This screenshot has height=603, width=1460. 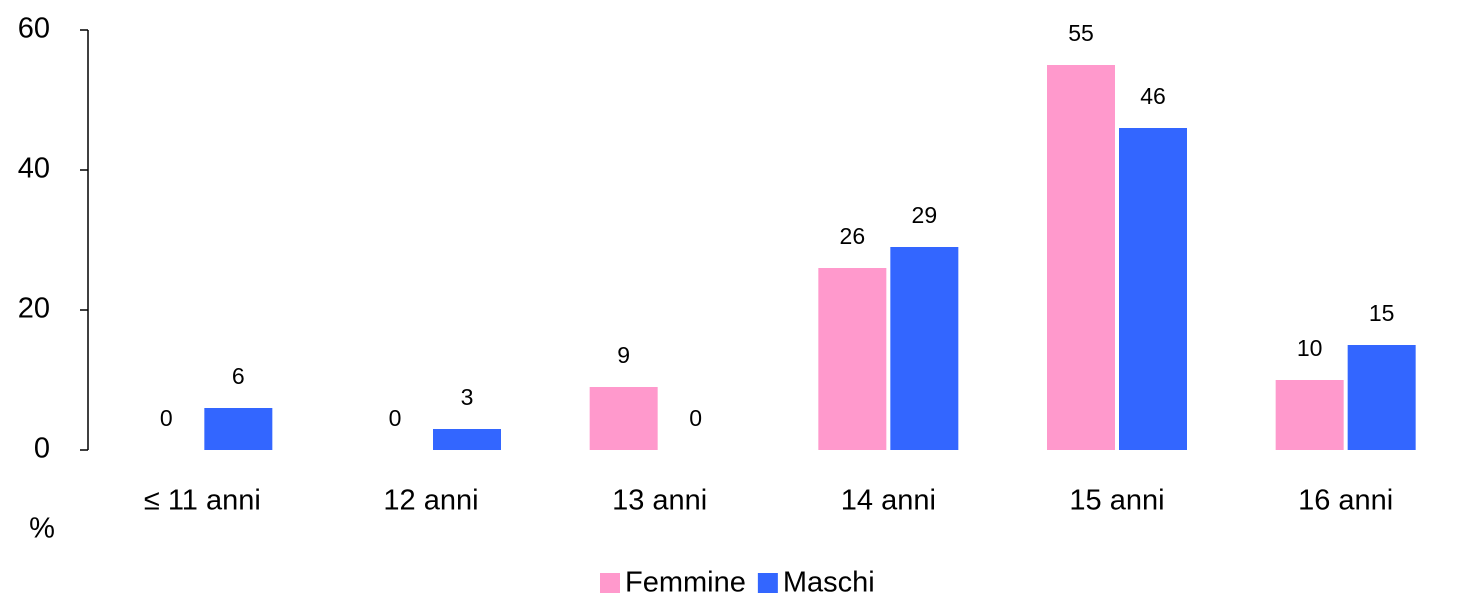 What do you see at coordinates (467, 397) in the screenshot?
I see `value-label: 3` at bounding box center [467, 397].